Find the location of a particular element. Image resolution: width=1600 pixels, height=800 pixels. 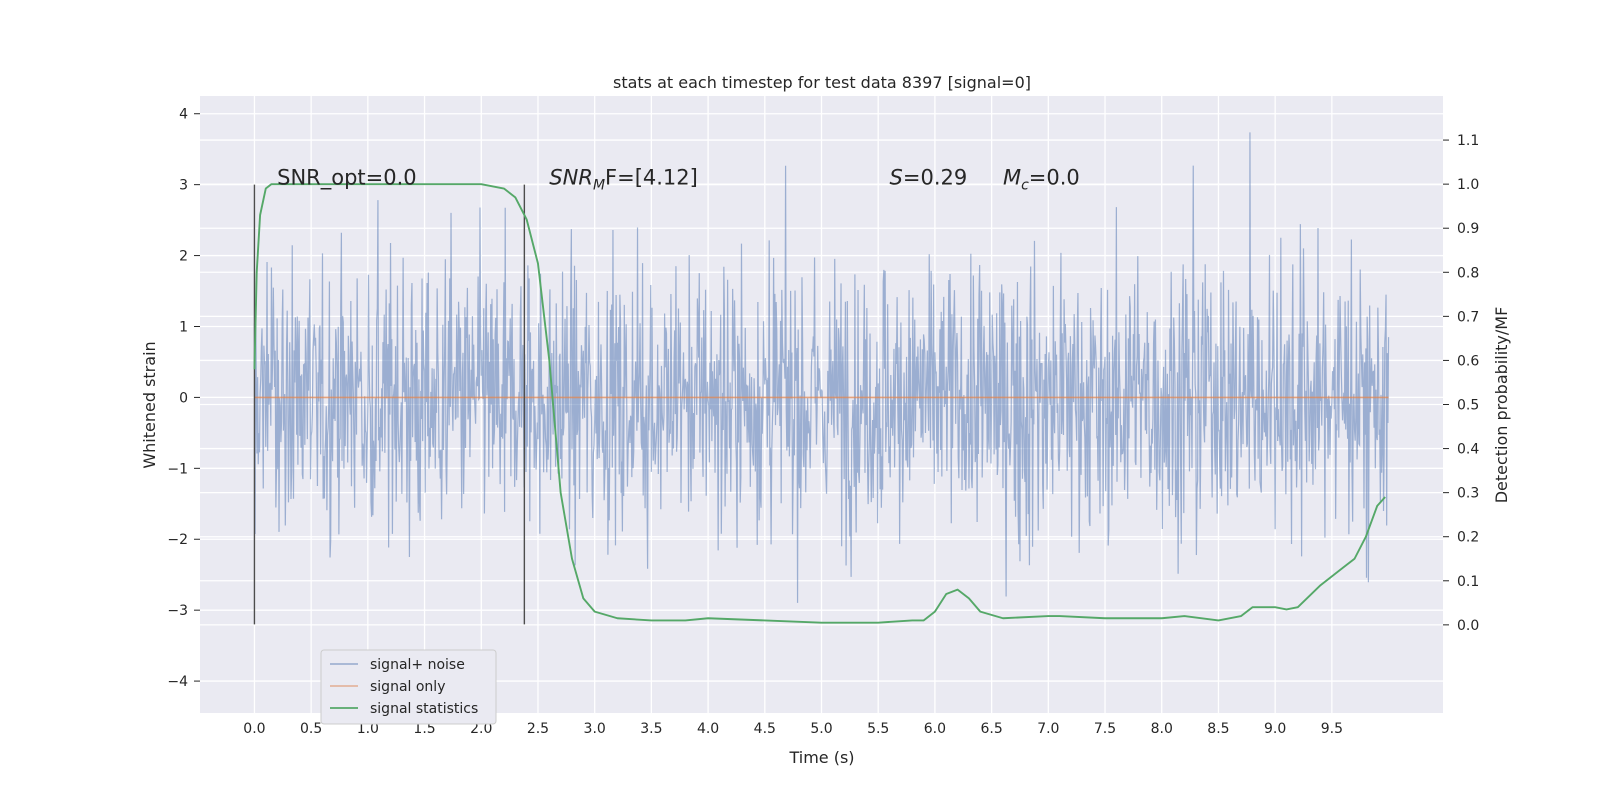

y-tick-label: −3 is located at coordinates (177, 611).